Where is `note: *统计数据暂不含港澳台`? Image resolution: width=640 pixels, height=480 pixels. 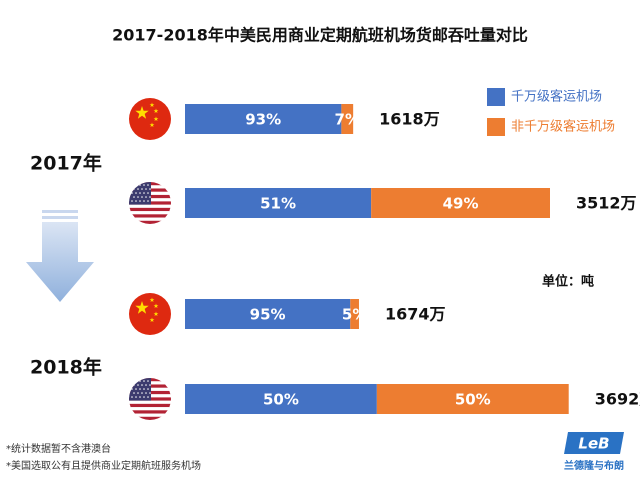 note: *统计数据暂不含港澳台 is located at coordinates (58, 448).